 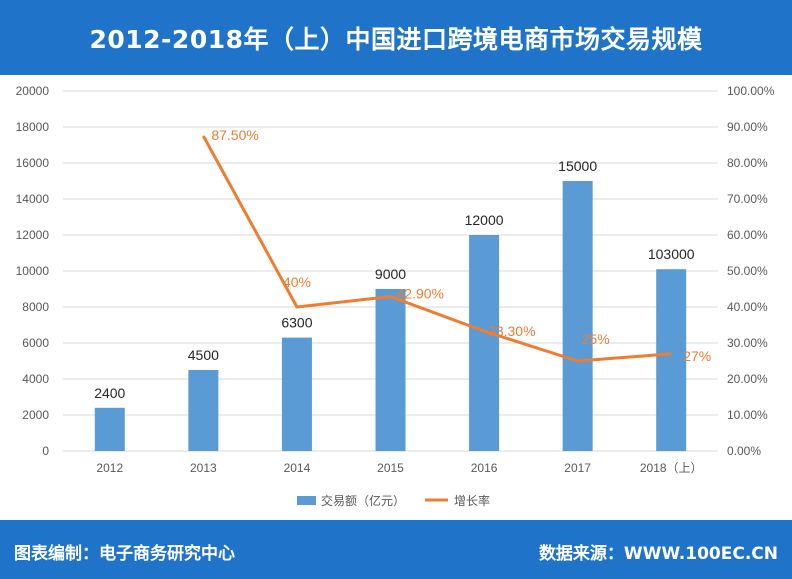 What do you see at coordinates (35, 415) in the screenshot?
I see `y-left-tick-label: 2000` at bounding box center [35, 415].